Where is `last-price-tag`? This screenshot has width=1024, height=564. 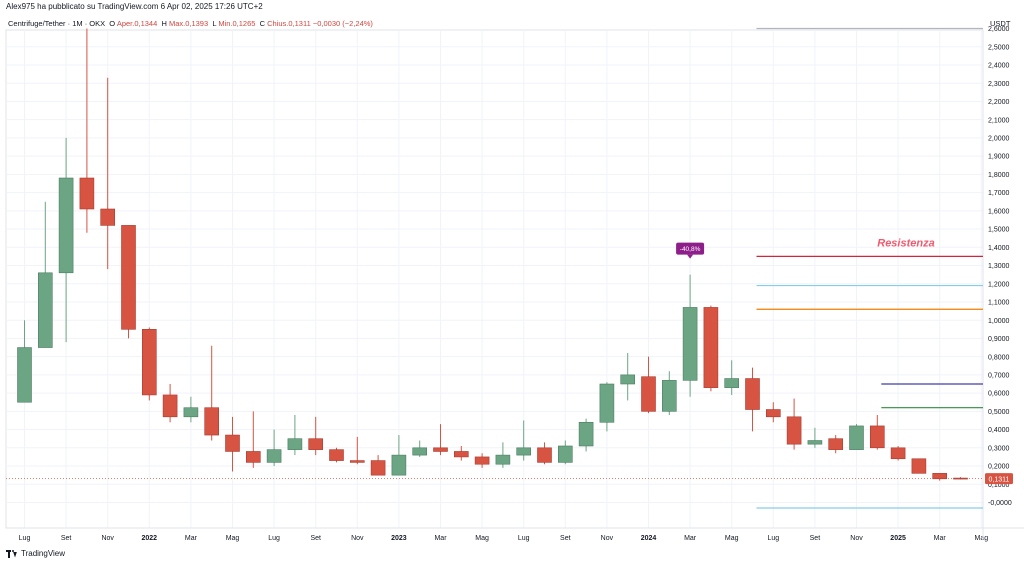
last-price-tag is located at coordinates (999, 479).